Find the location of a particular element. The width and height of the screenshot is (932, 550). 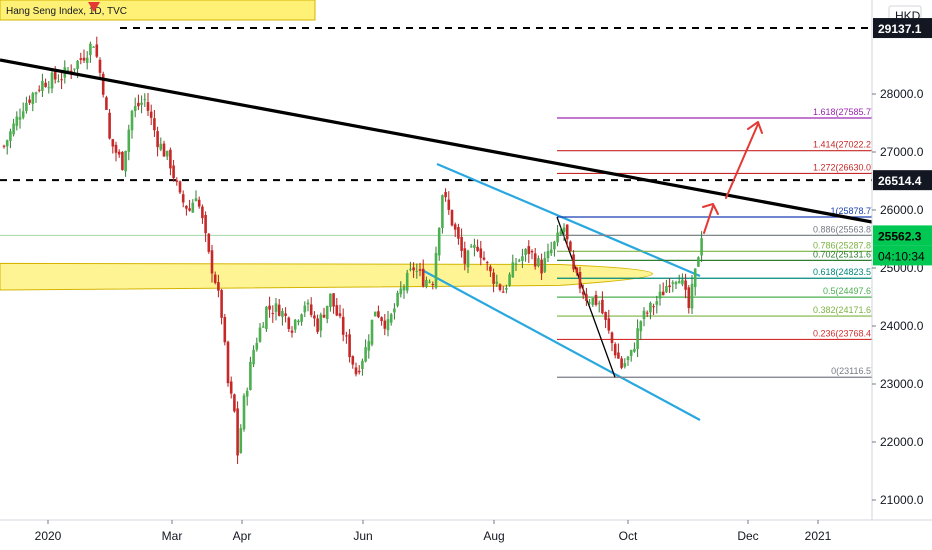

price-axis-pane is located at coordinates (902, 275).